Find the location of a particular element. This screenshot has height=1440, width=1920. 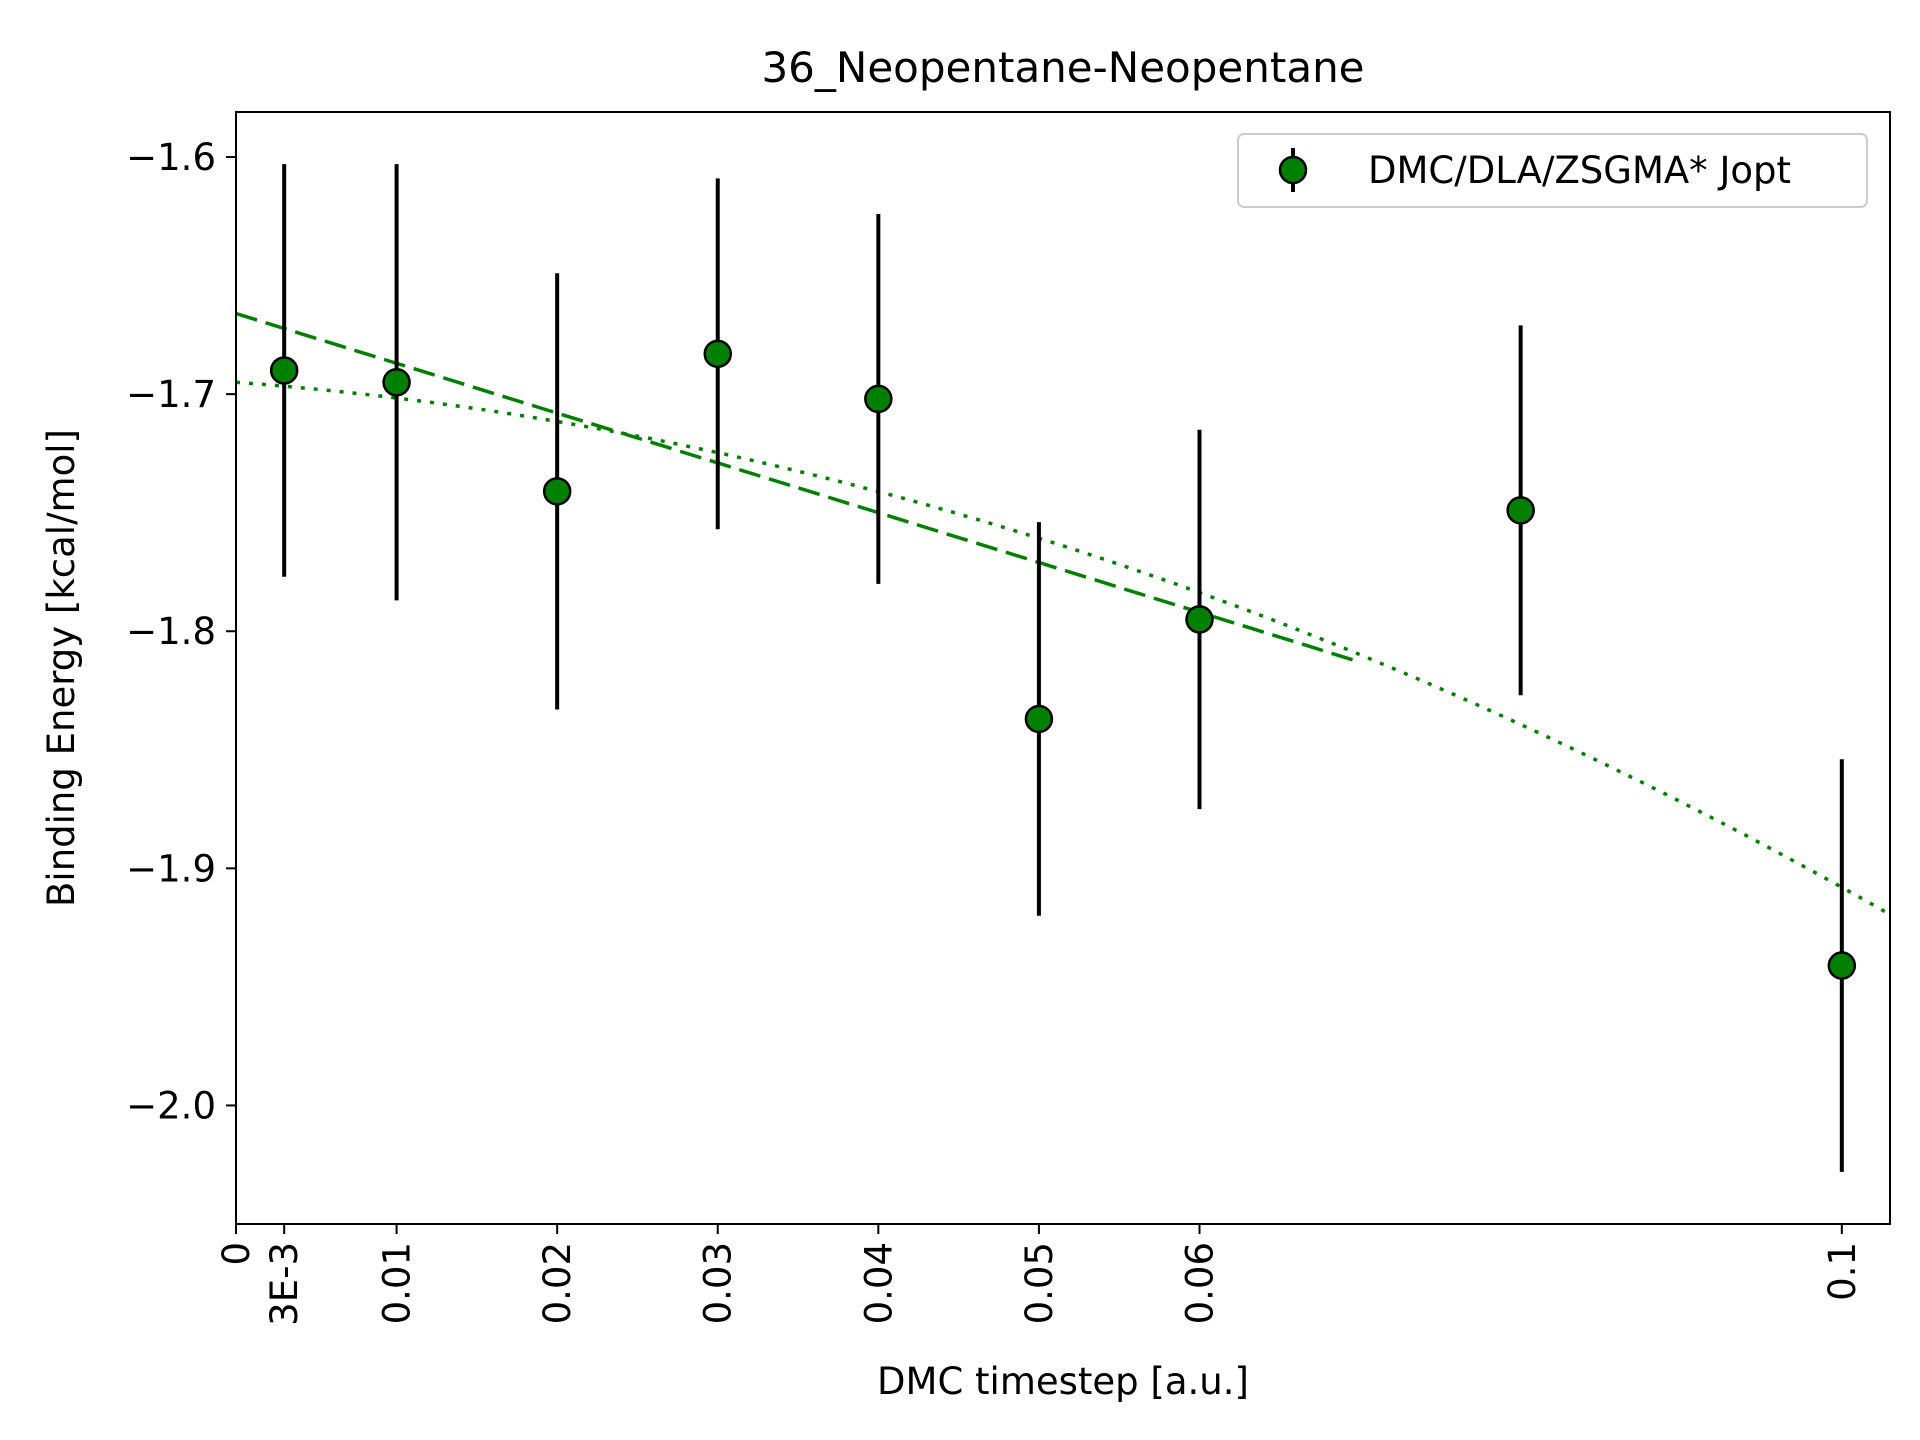

y-tick-label: −1.8 is located at coordinates (171, 631).